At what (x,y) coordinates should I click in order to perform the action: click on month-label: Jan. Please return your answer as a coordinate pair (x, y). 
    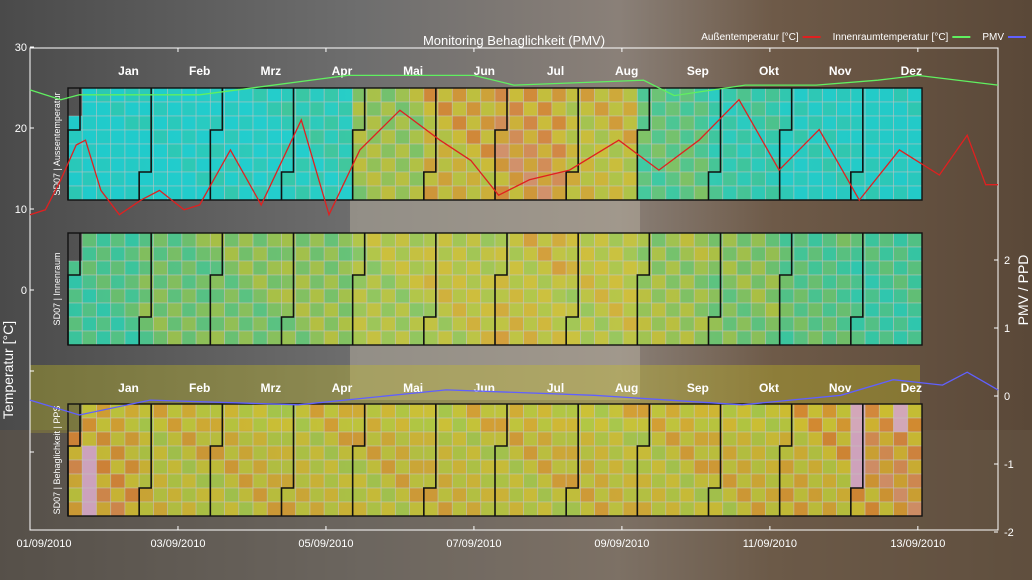
    Looking at the image, I should click on (128, 388).